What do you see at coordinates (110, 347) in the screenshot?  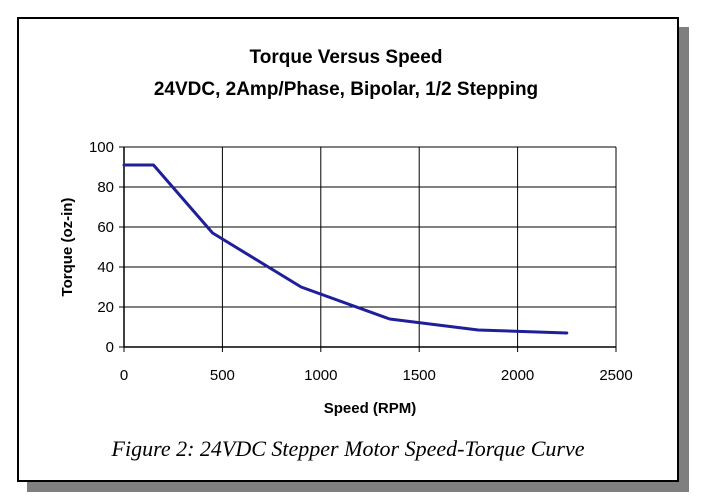 I see `y-tick-label-0: 0` at bounding box center [110, 347].